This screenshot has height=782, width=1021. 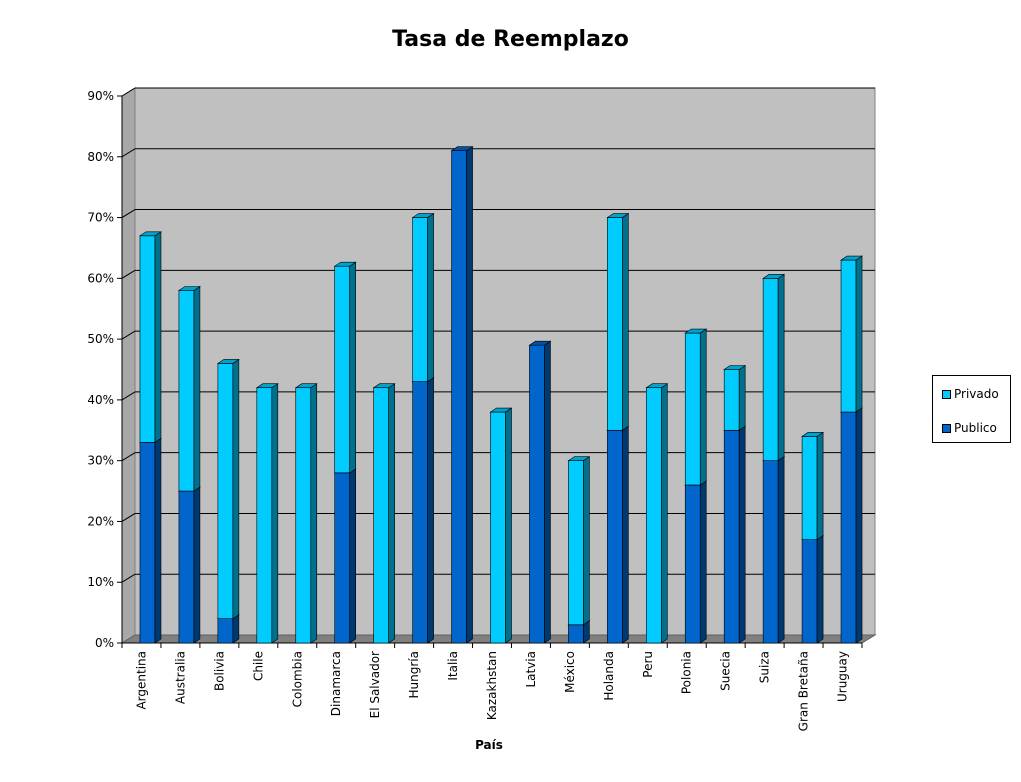 I want to click on x-tick-label: Chile, so click(x=258, y=666).